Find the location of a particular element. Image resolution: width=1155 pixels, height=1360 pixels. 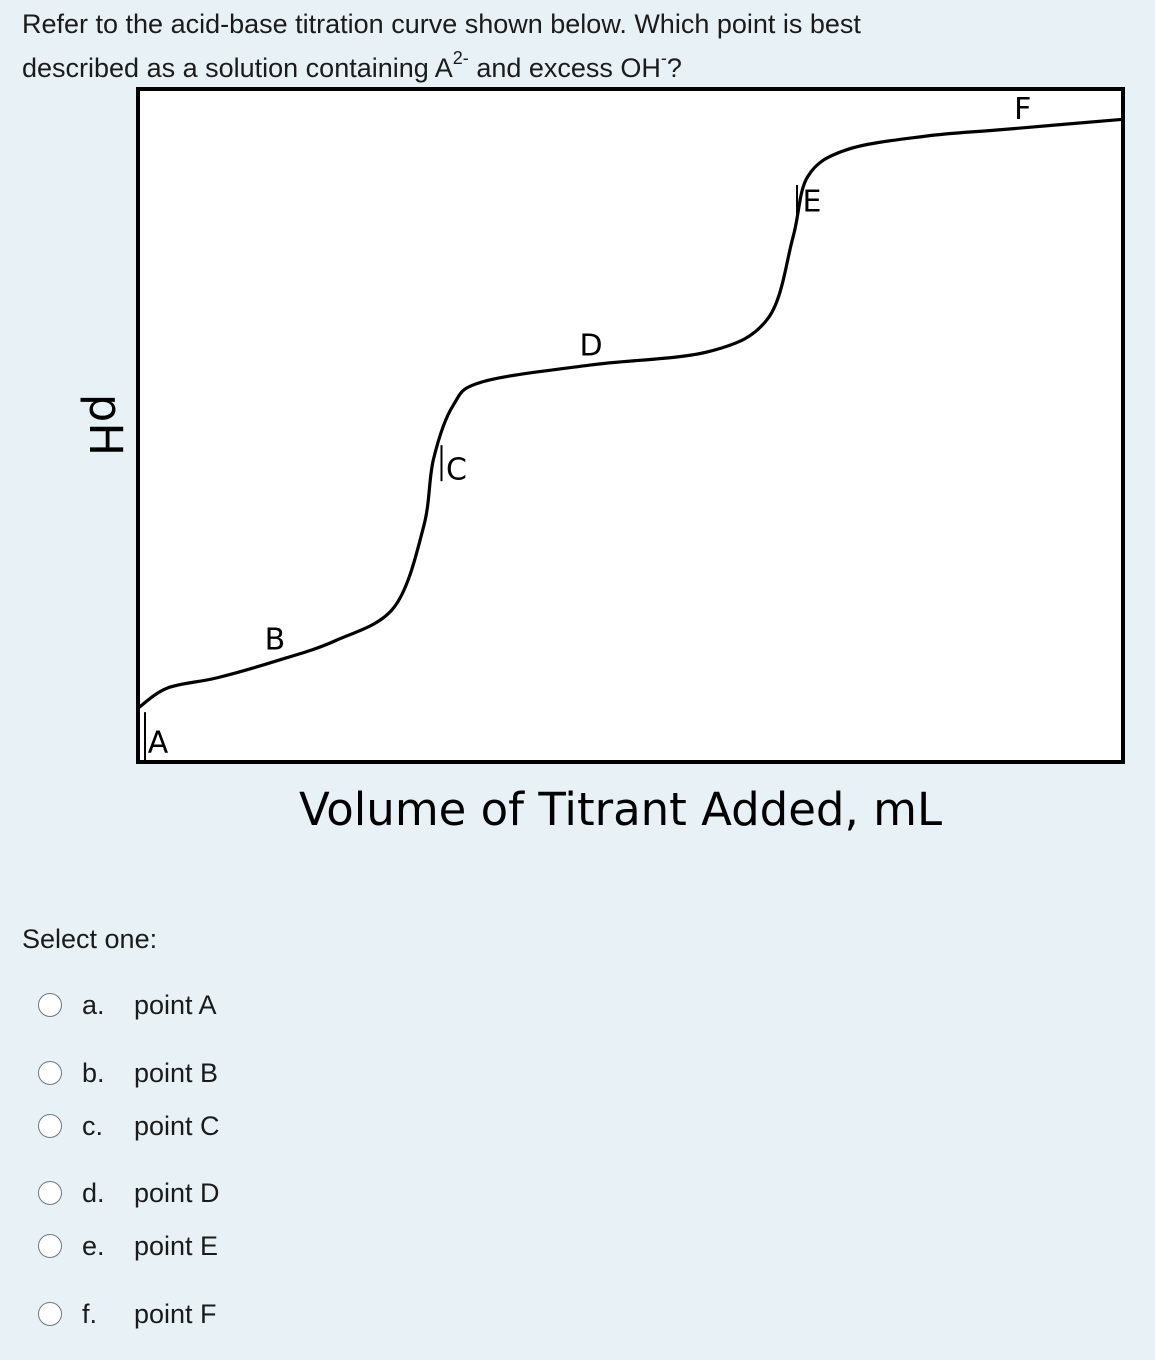

option-d: d. point D is located at coordinates (129, 1193).